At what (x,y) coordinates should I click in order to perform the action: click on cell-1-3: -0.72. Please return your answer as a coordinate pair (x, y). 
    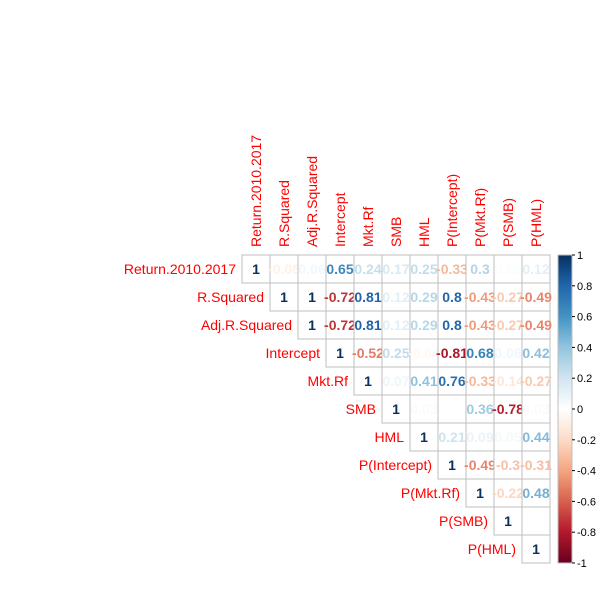
    Looking at the image, I should click on (340, 297).